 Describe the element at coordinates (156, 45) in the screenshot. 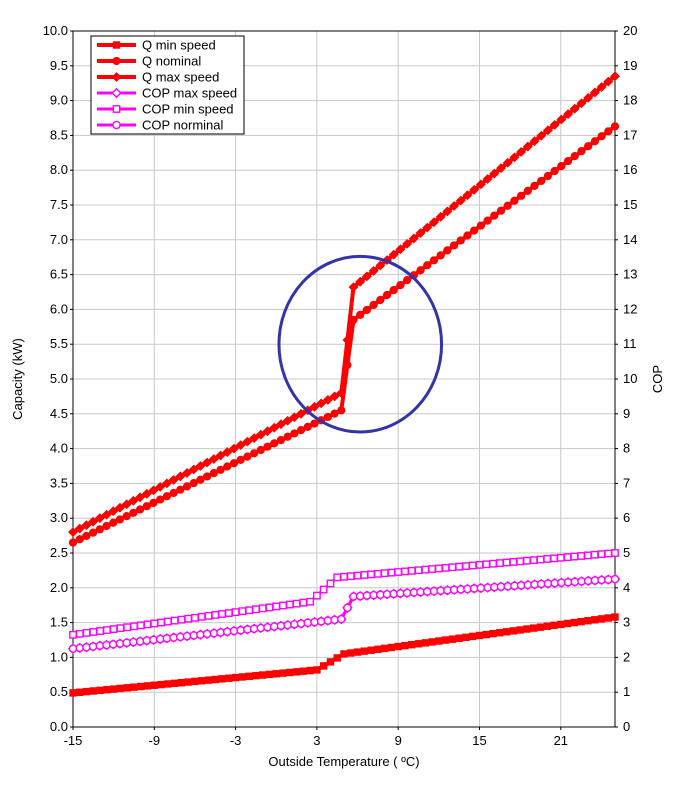

I see `legend-item: Q min speed` at that location.